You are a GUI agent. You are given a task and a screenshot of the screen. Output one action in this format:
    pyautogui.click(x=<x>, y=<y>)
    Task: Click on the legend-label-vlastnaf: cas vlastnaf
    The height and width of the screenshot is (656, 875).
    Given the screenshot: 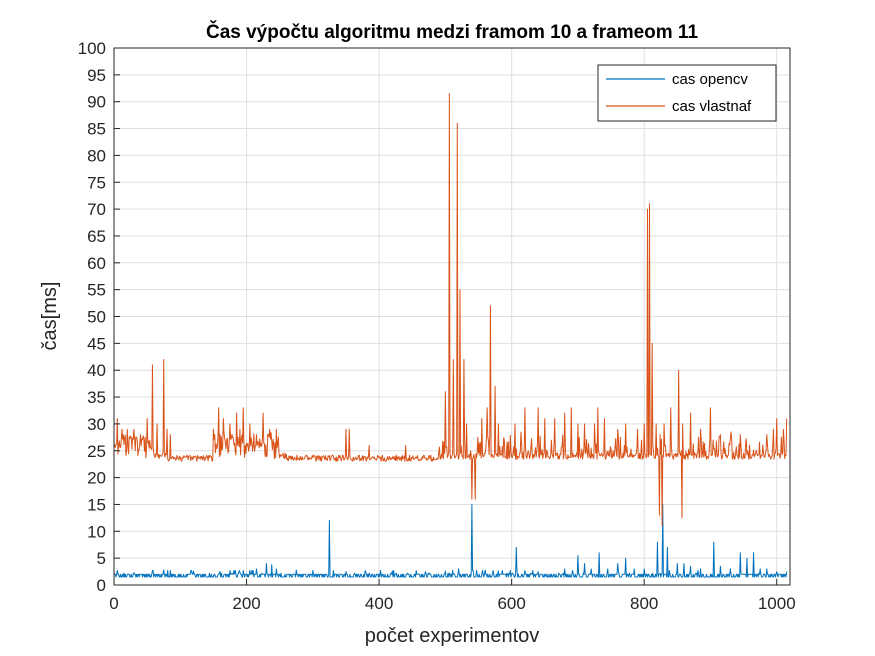 What is the action you would take?
    pyautogui.click(x=712, y=106)
    